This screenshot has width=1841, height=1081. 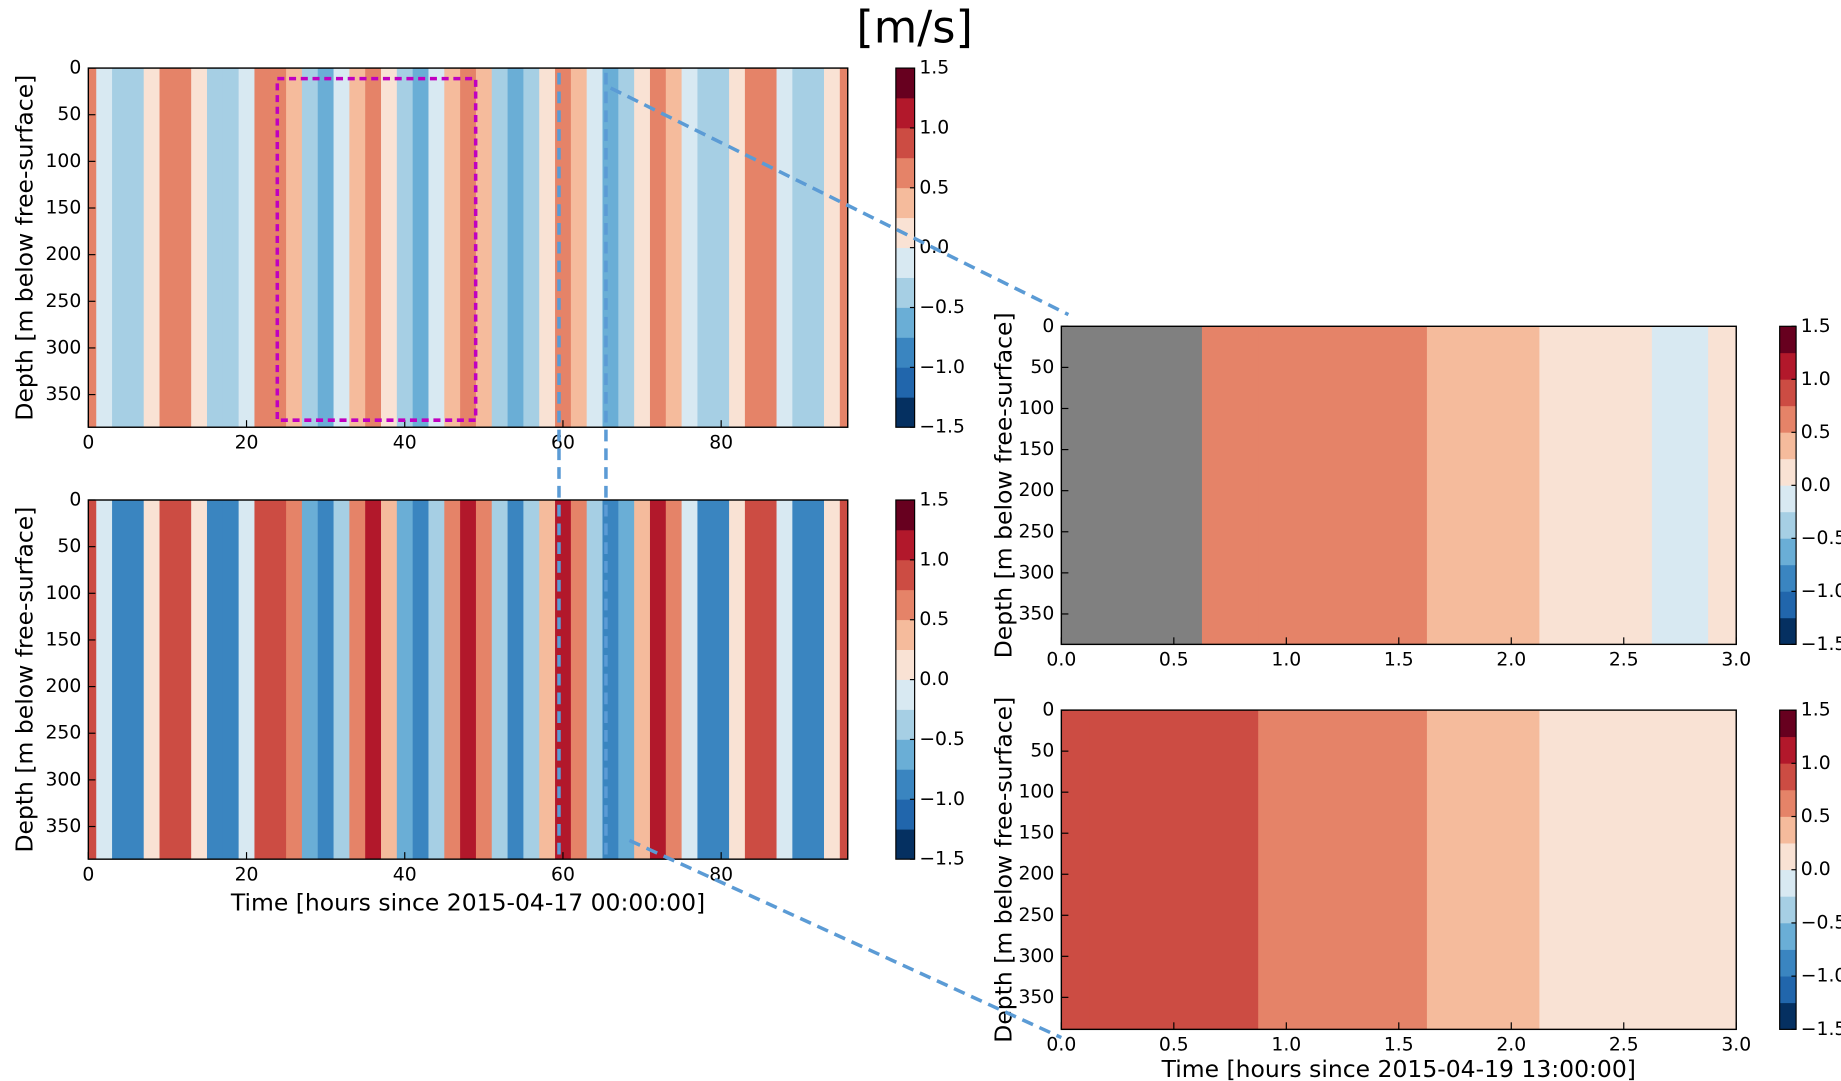 I want to click on x-tick-label: 2.5, so click(x=1624, y=1044).